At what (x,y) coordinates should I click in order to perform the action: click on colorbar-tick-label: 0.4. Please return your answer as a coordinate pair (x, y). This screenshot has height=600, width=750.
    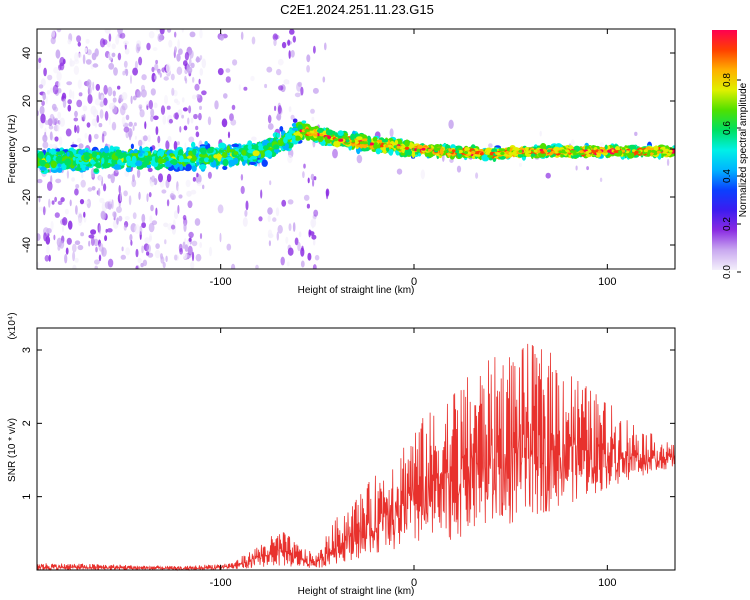
    Looking at the image, I should click on (727, 176).